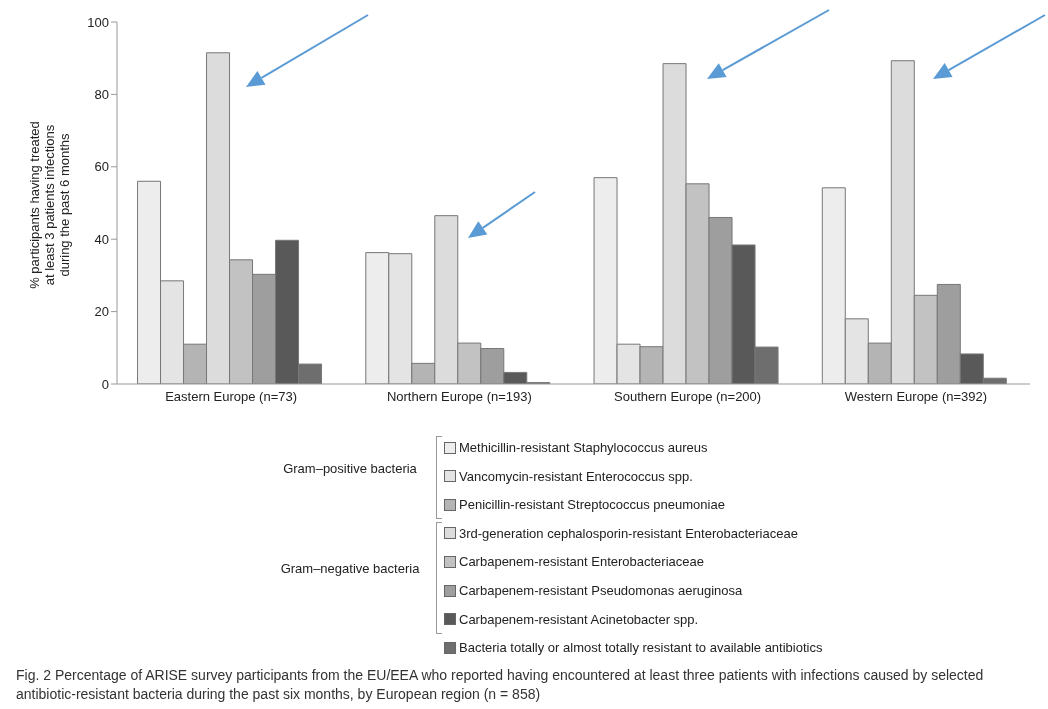 The image size is (1048, 709). What do you see at coordinates (576, 476) in the screenshot?
I see `legend-label: Vancomycin-resistant Enterococcus spp.` at bounding box center [576, 476].